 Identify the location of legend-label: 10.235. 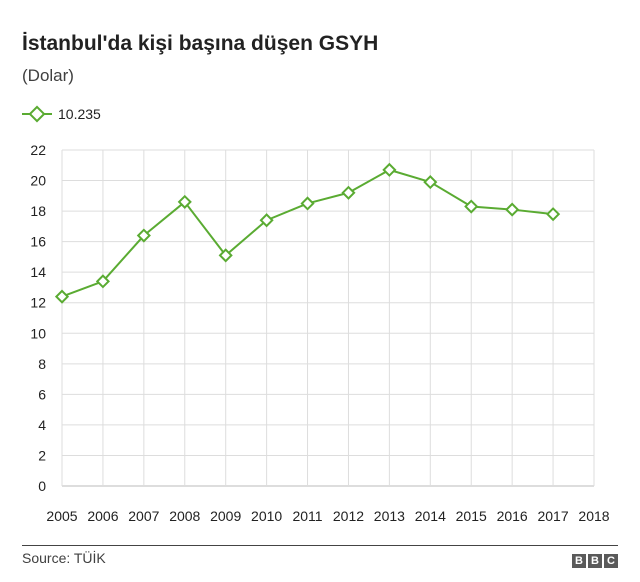
(79, 114).